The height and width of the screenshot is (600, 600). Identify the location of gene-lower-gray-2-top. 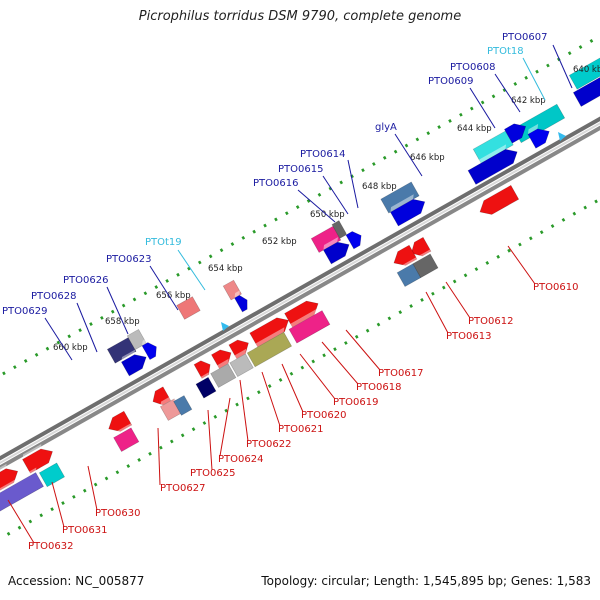
(238, 355).